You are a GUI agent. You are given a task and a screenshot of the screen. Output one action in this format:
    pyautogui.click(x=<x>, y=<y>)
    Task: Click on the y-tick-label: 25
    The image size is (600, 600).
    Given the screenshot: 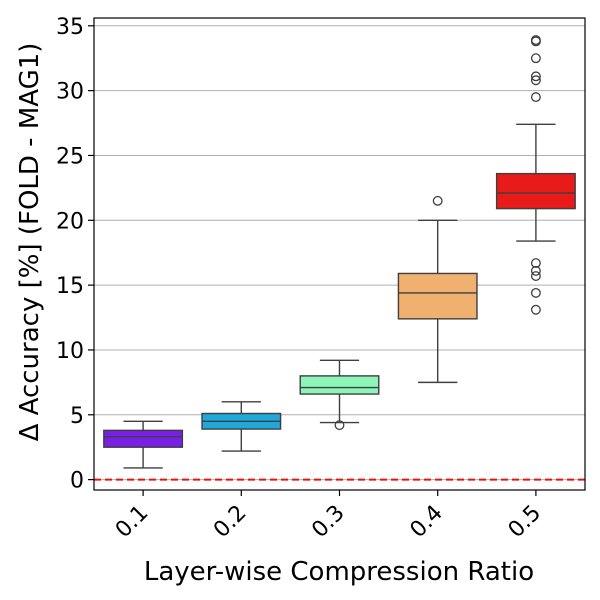 What is the action you would take?
    pyautogui.click(x=70, y=156)
    